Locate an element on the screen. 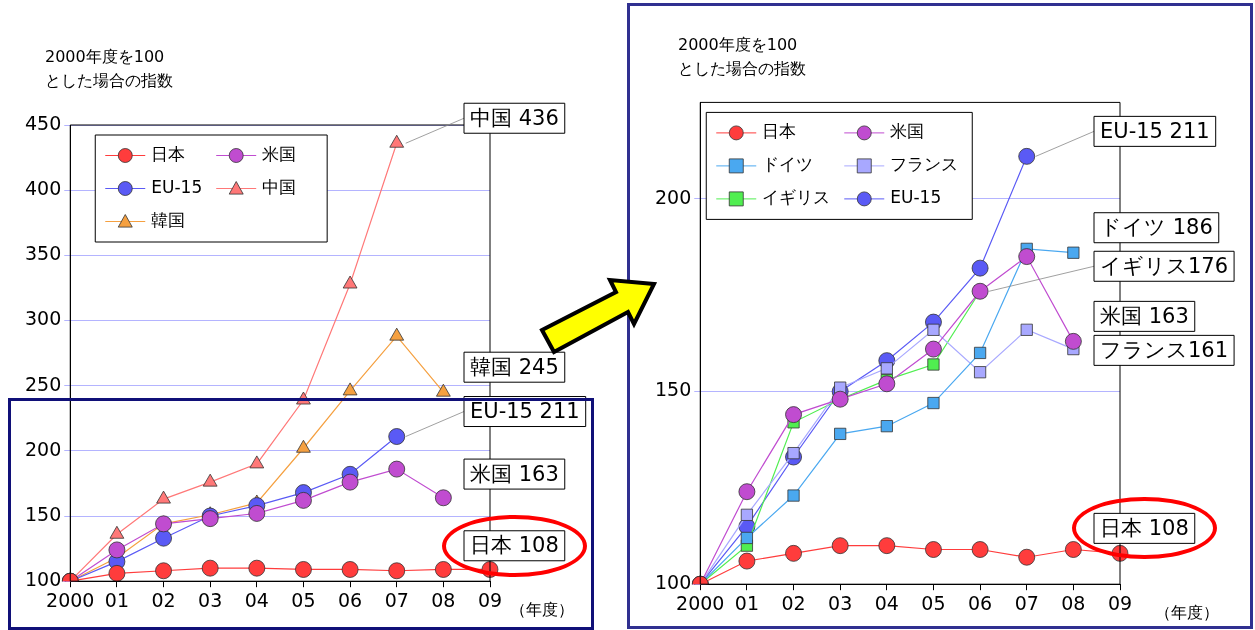 Image resolution: width=1255 pixels, height=630 pixels. legend-label: 中国 is located at coordinates (279, 186).